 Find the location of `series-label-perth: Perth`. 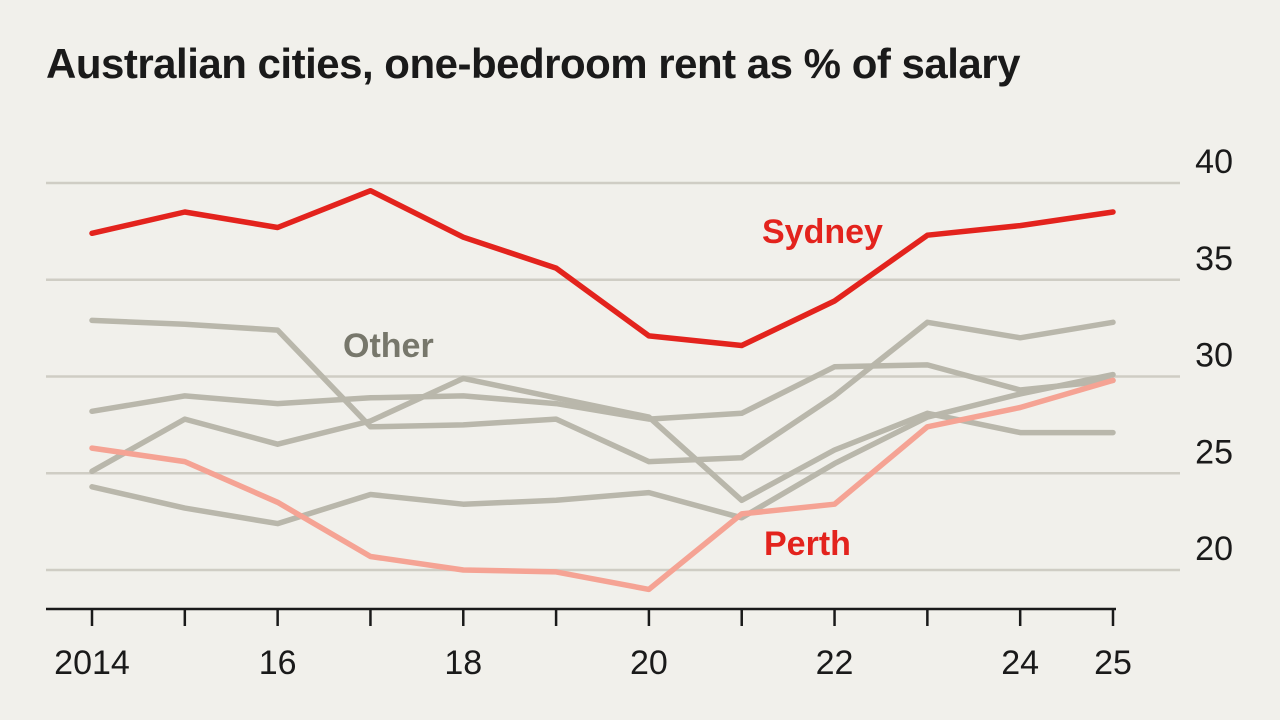

series-label-perth: Perth is located at coordinates (807, 544).